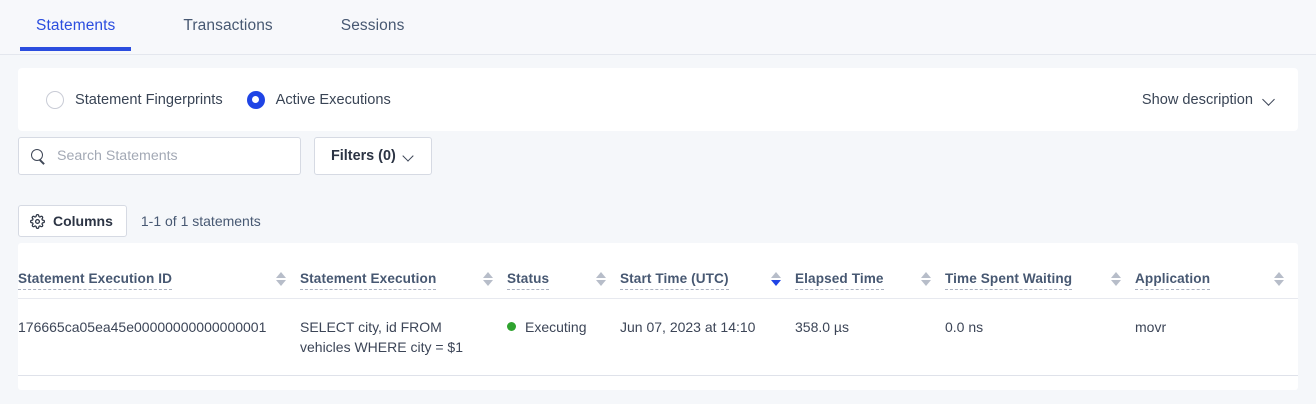  I want to click on search-statements-box, so click(159, 156).